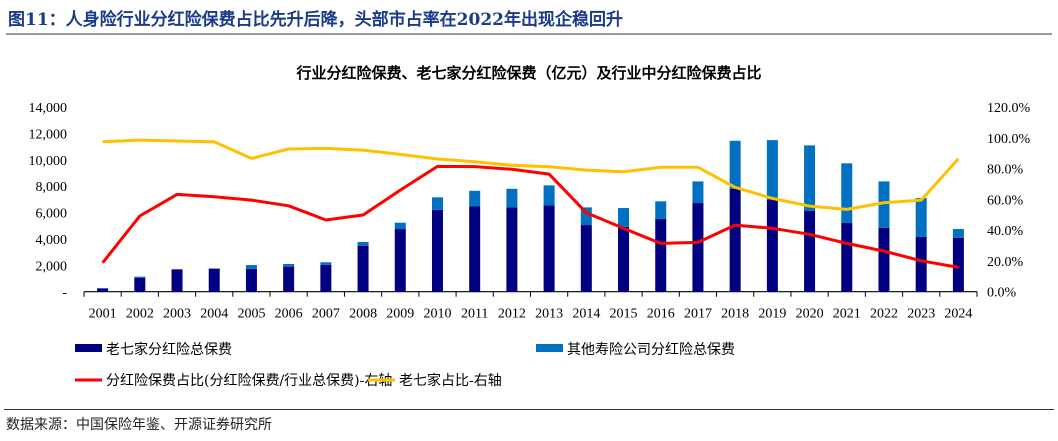 This screenshot has height=441, width=1058. I want to click on legend-label: 其他寿险公司分红险总保费, so click(651, 349).